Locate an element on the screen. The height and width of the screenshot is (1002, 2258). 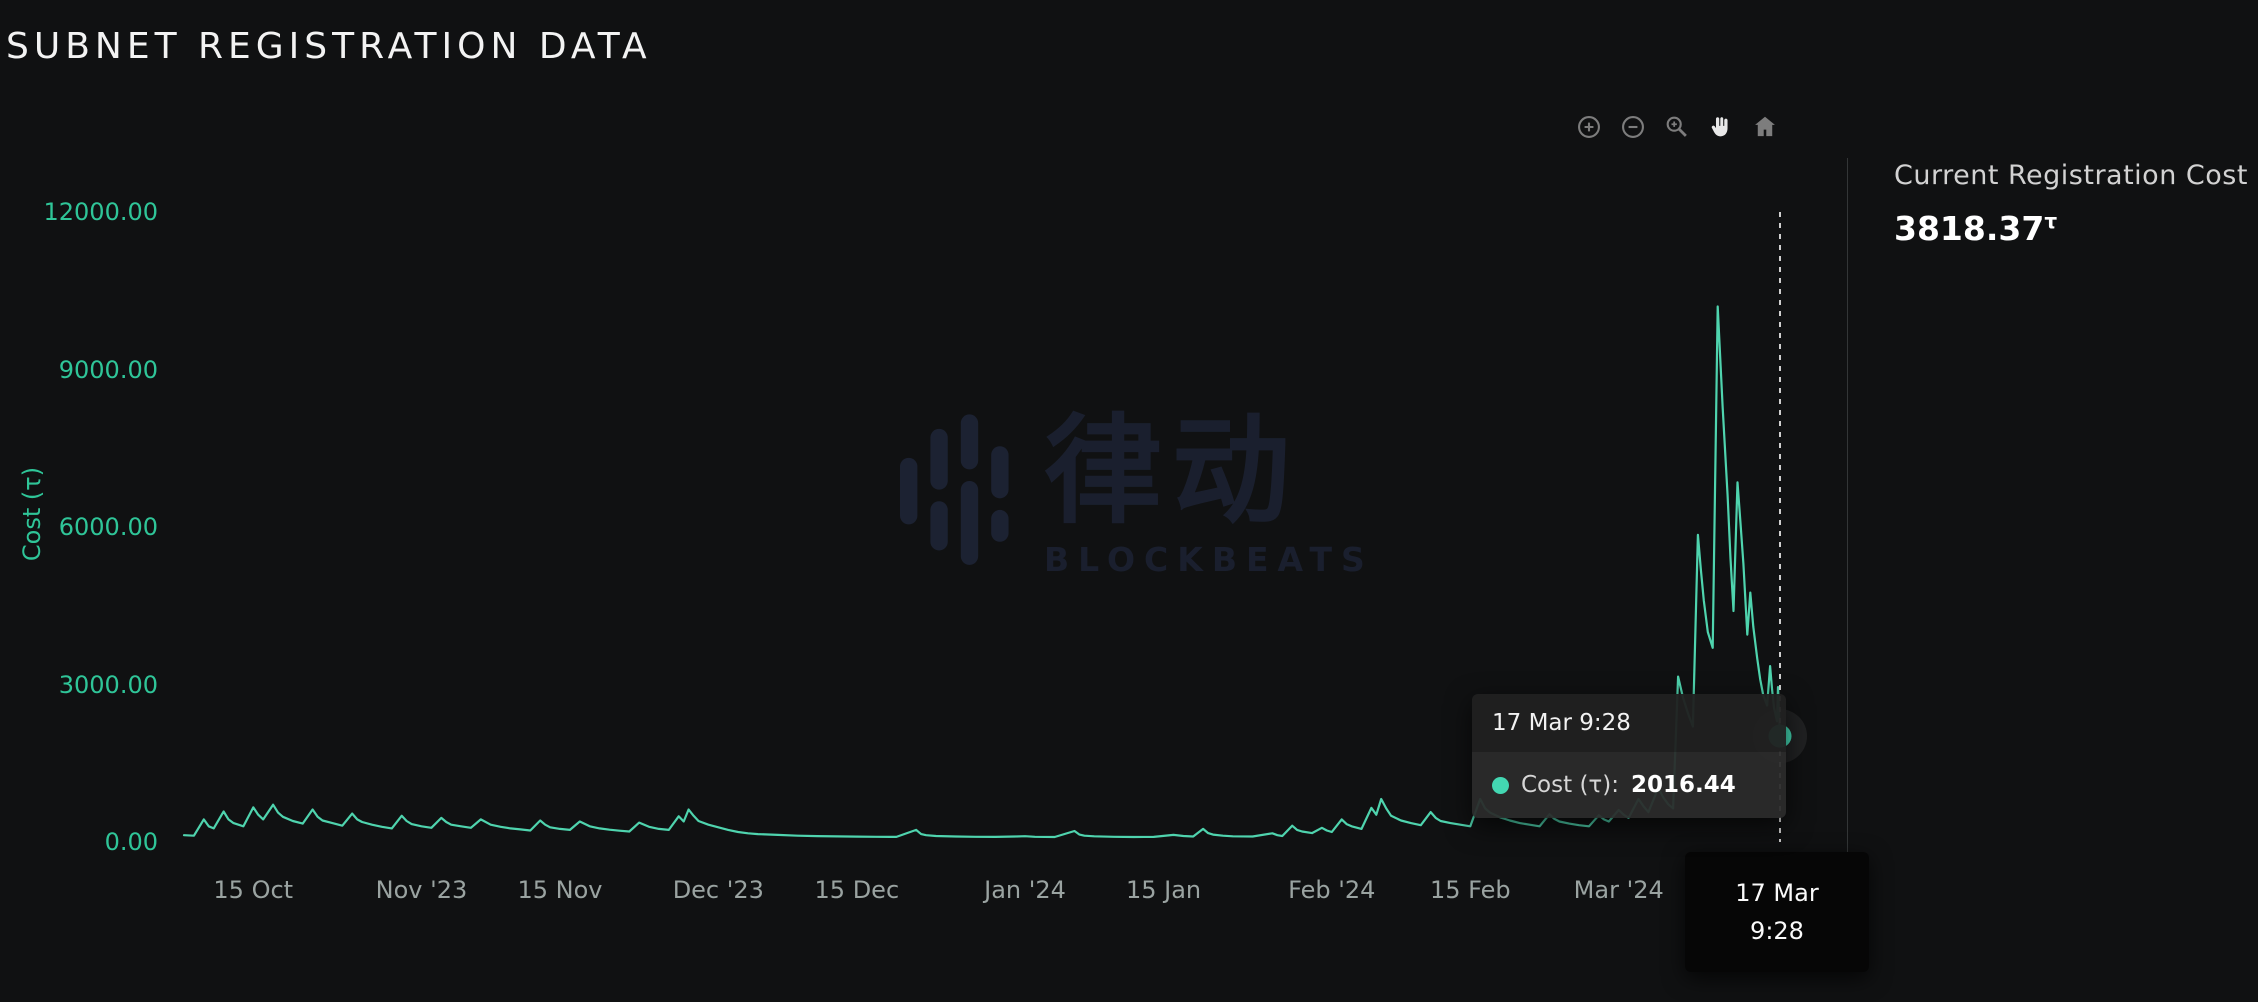
x-hover-time: 9:28 is located at coordinates (1777, 931).